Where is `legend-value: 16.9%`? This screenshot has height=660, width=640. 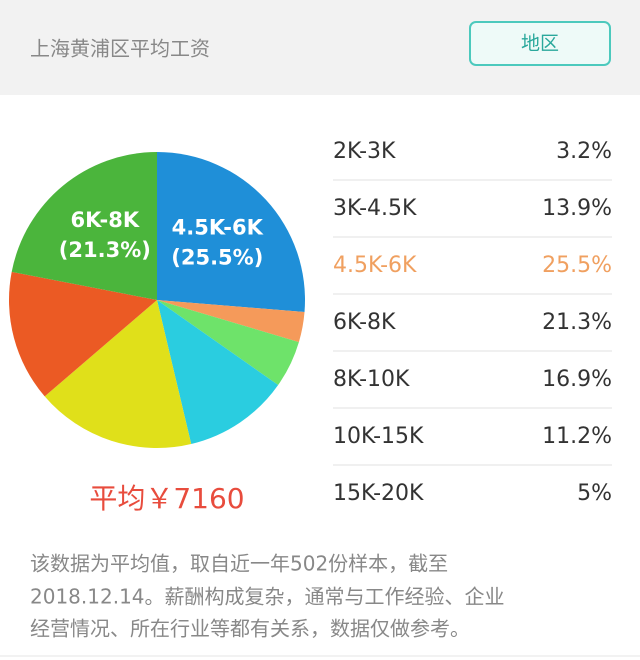 legend-value: 16.9% is located at coordinates (577, 379).